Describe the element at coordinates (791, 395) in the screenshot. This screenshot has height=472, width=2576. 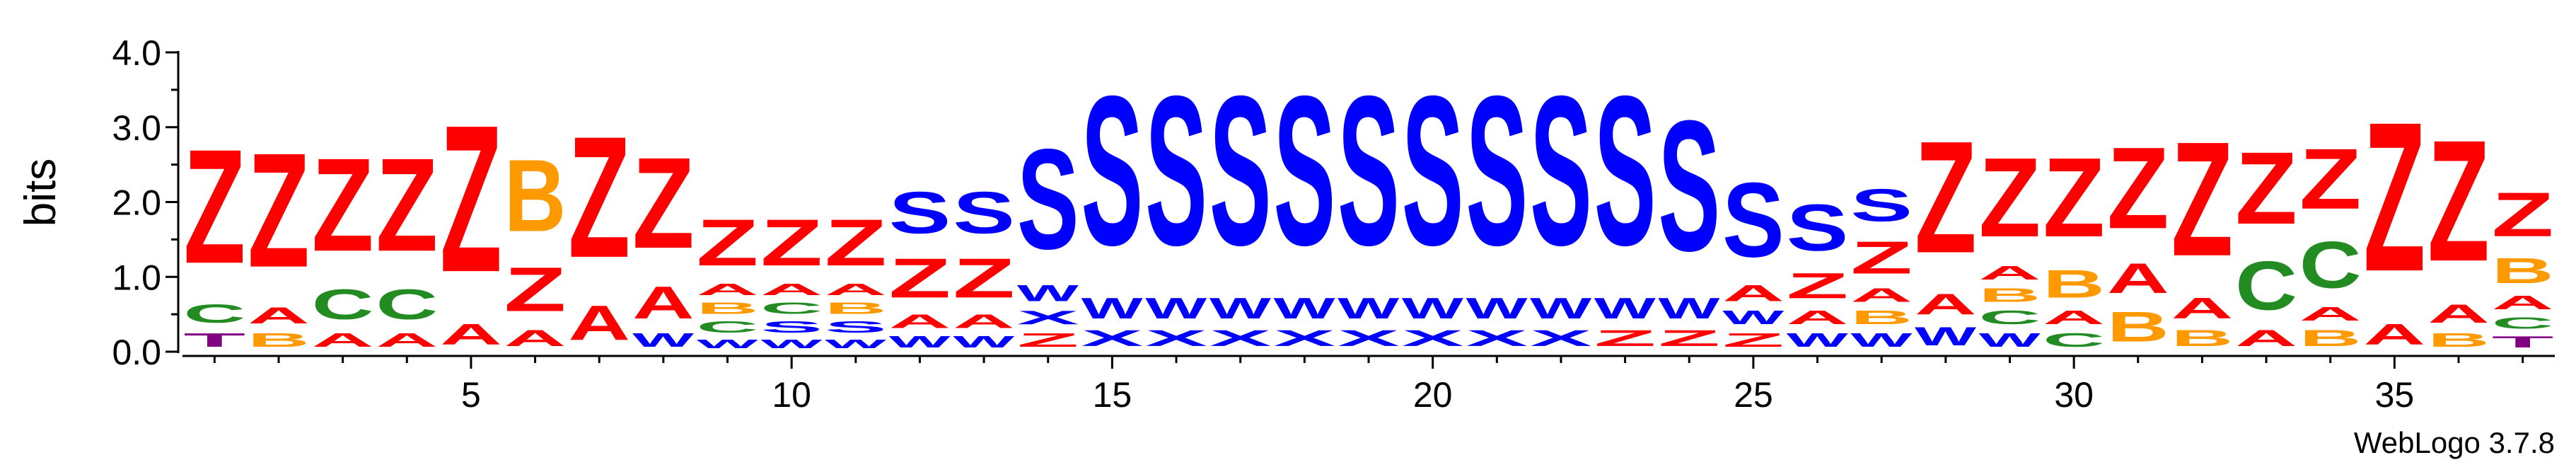
I see `x-tick-label: 10` at that location.